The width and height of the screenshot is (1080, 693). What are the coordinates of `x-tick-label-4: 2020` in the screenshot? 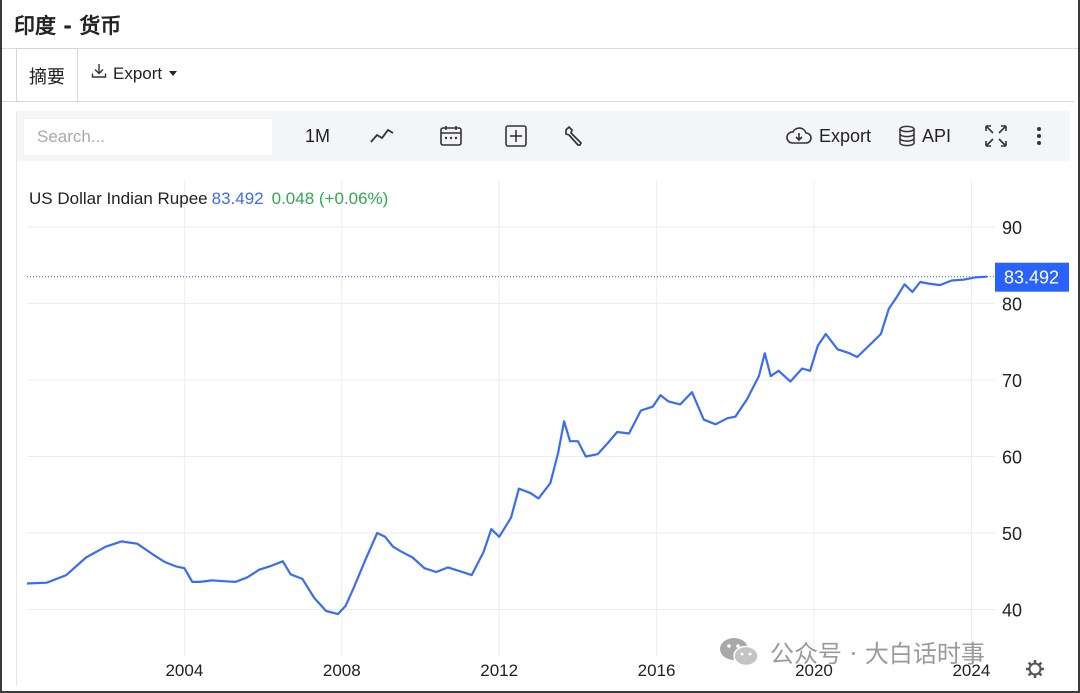 It's located at (814, 670).